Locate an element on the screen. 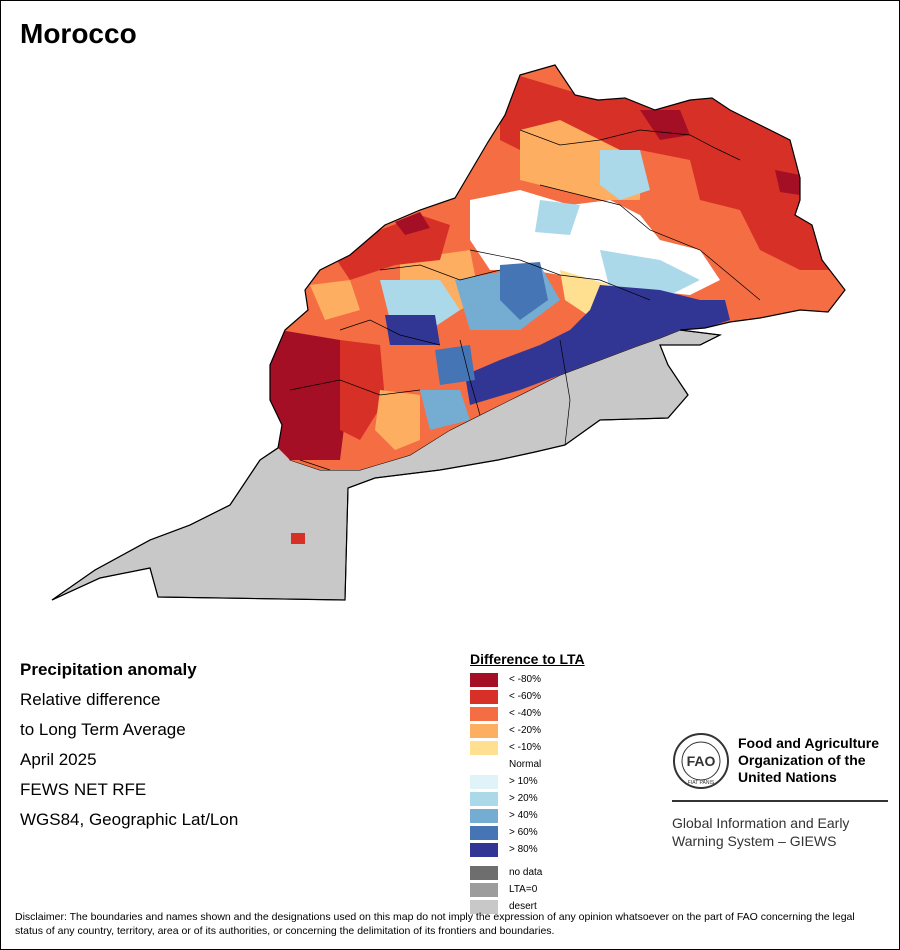  svg-text: FAO is located at coordinates (701, 761).